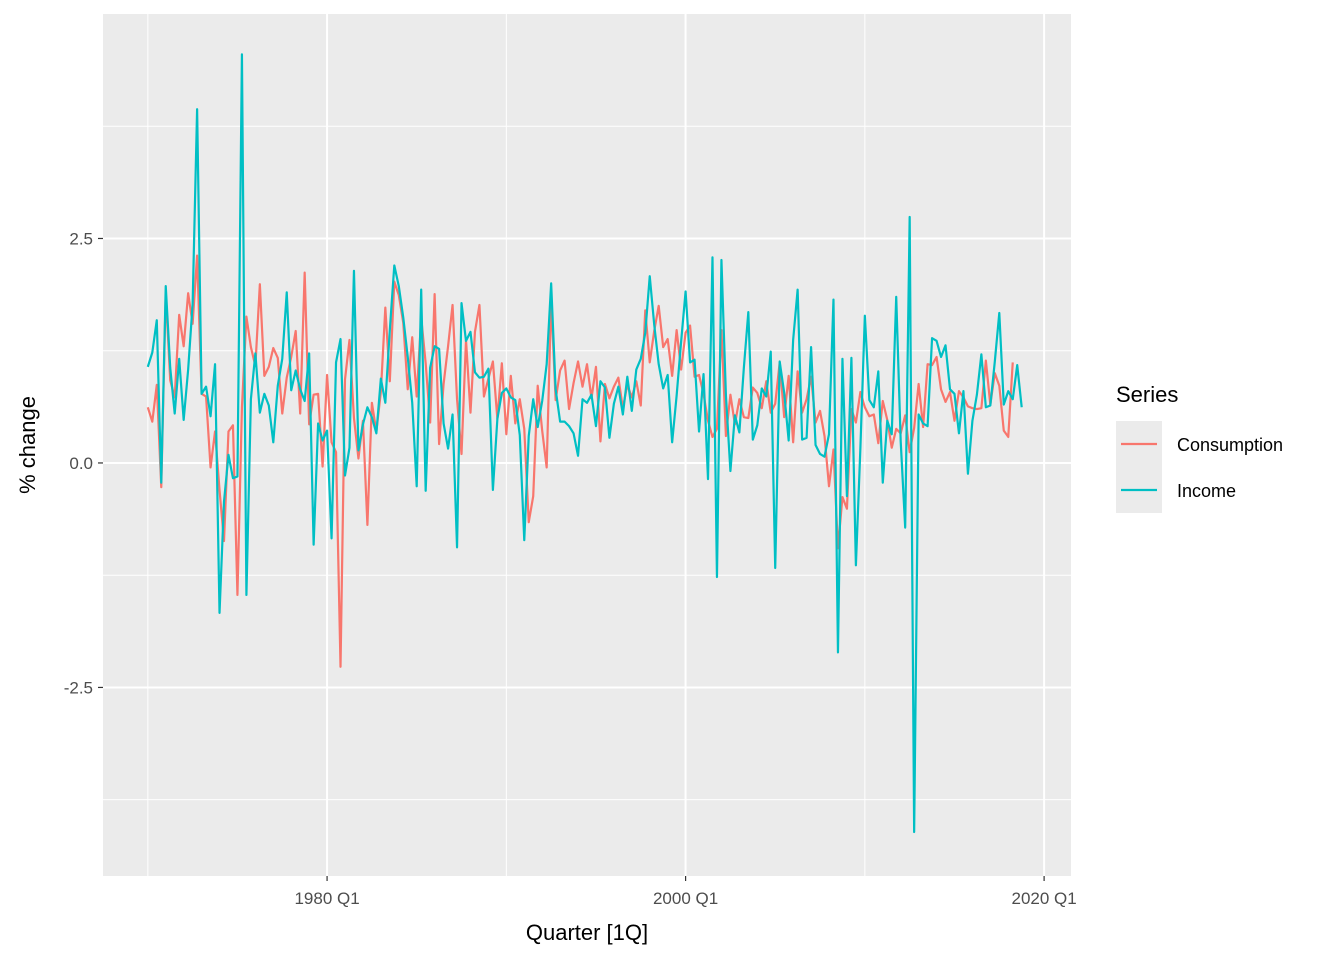  Describe the element at coordinates (326, 898) in the screenshot. I see `x-tick-label: 1980 Q1` at that location.